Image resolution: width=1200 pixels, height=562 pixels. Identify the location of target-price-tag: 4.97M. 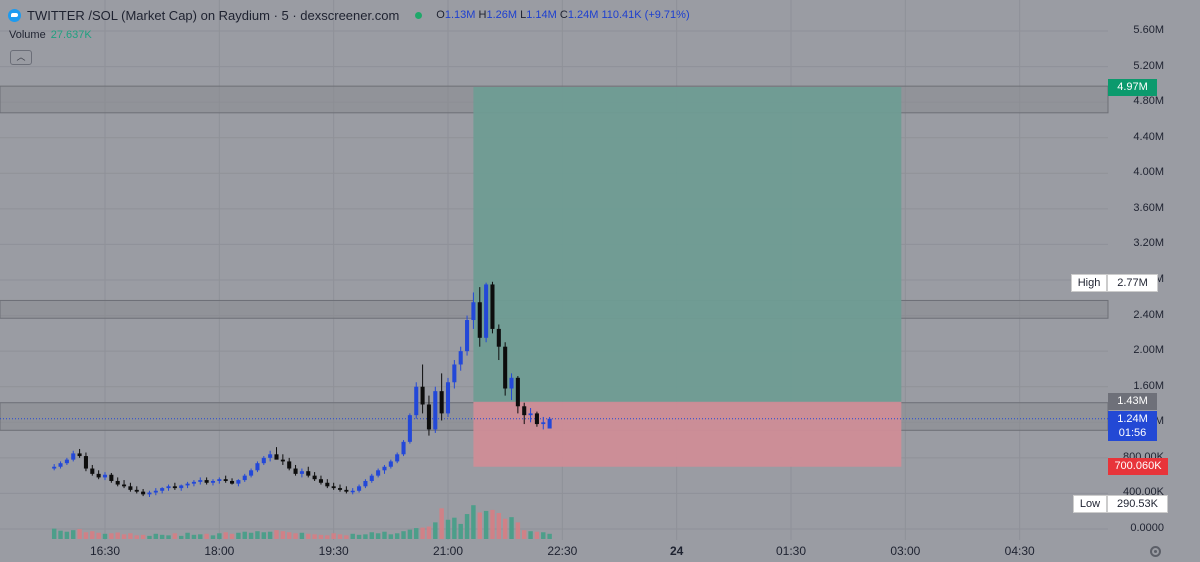
(1132, 87).